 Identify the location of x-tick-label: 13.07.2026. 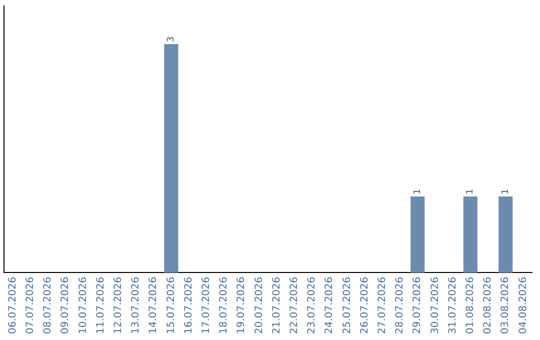
(136, 305).